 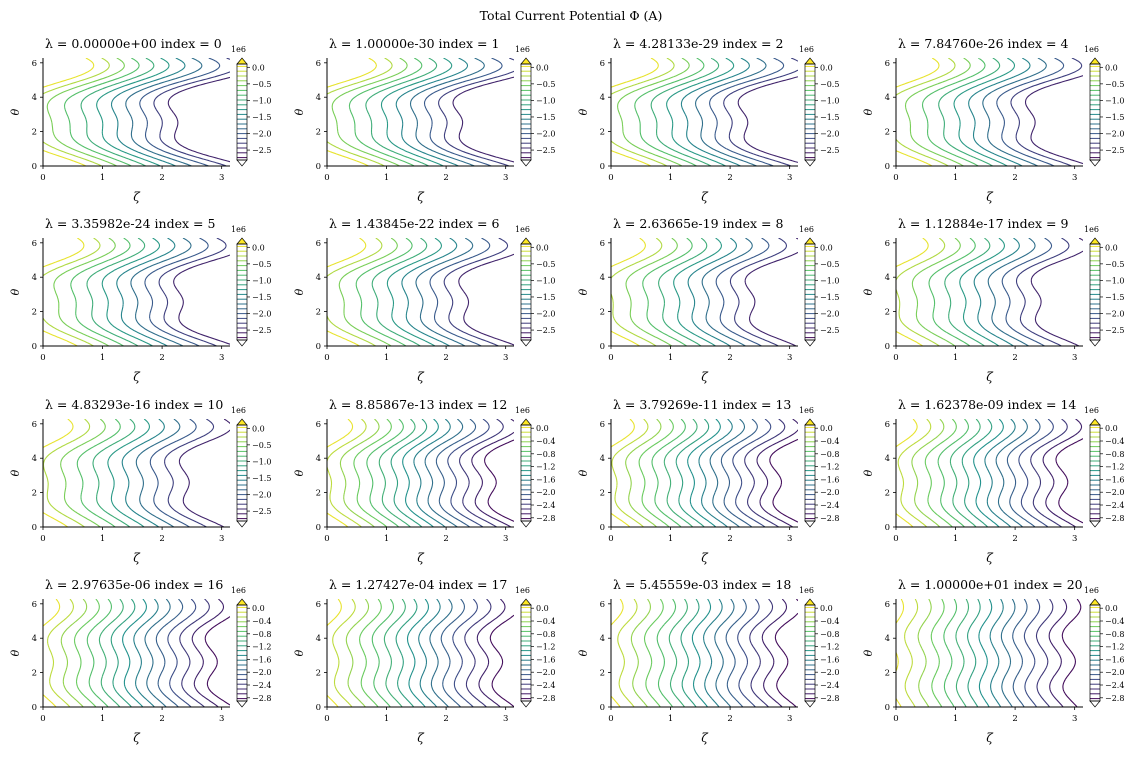 What do you see at coordinates (1095, 343) in the screenshot?
I see `colorbar-extend-bottom` at bounding box center [1095, 343].